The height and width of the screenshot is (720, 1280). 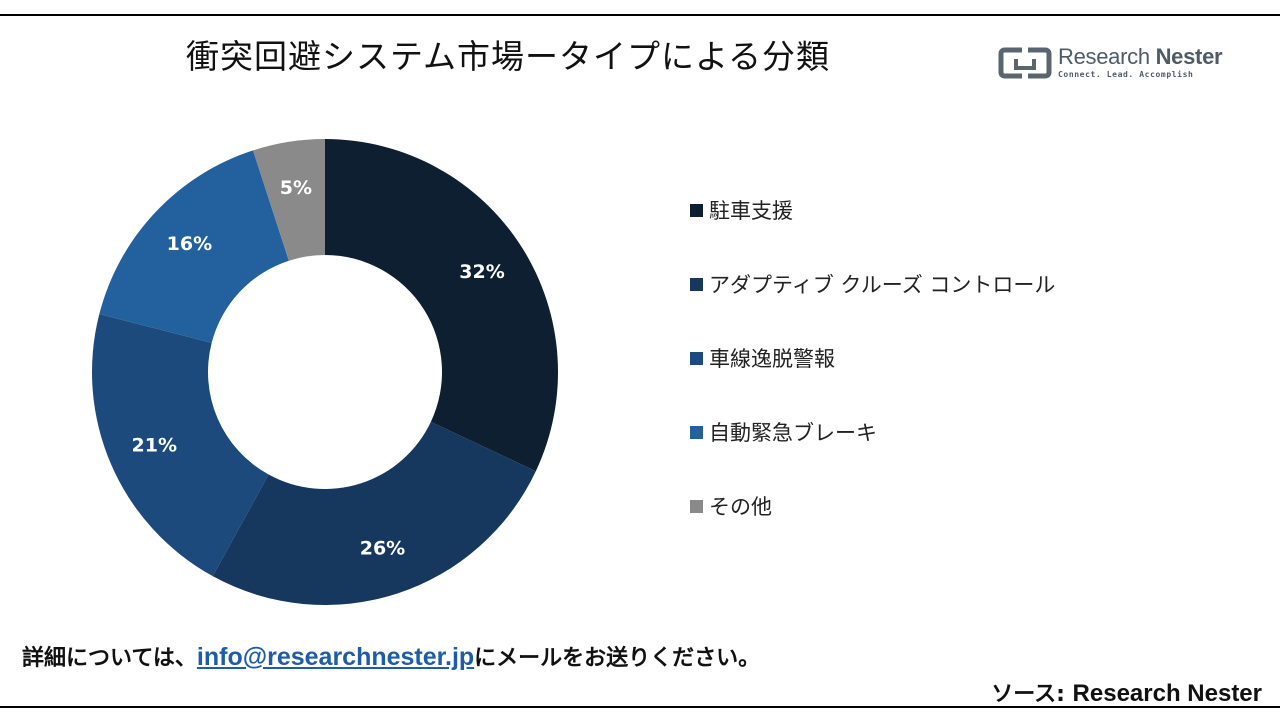 I want to click on legend-label-5: その他, so click(x=740, y=507).